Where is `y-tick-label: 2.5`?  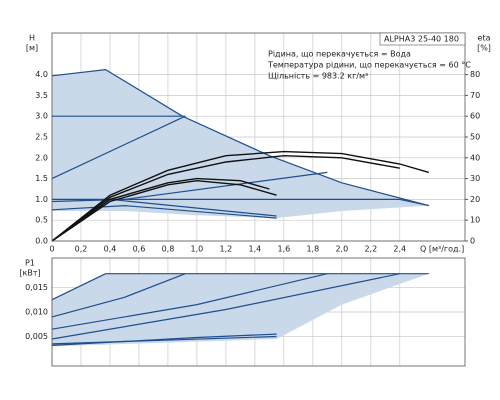 y-tick-label: 2.5 is located at coordinates (41, 137).